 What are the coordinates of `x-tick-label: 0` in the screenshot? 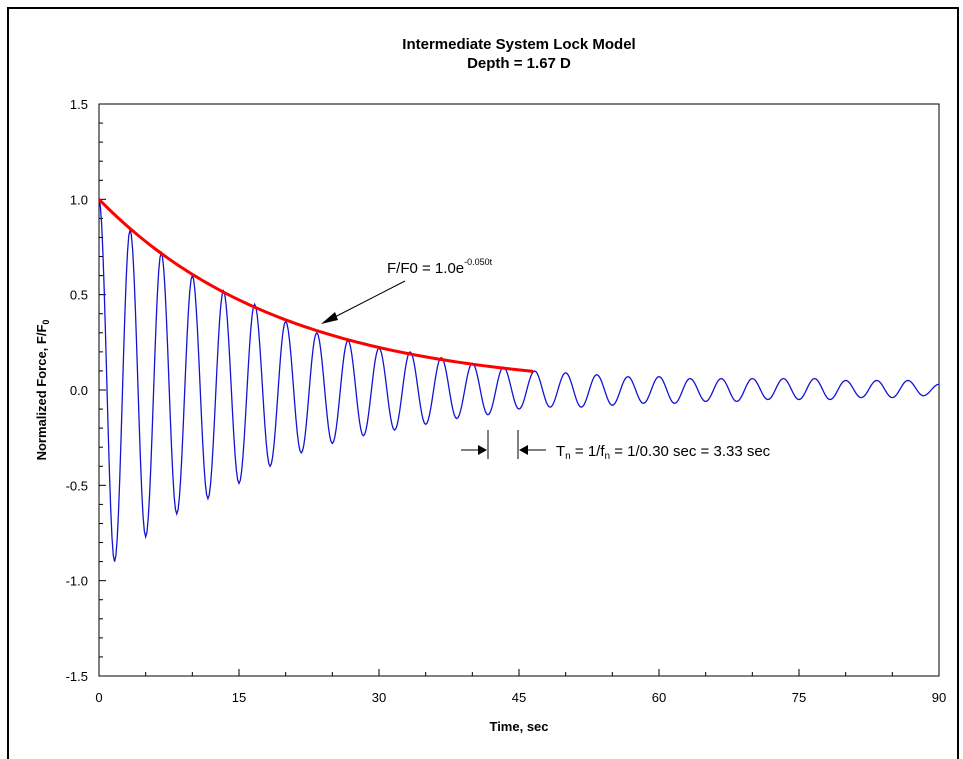 It's located at (98, 697).